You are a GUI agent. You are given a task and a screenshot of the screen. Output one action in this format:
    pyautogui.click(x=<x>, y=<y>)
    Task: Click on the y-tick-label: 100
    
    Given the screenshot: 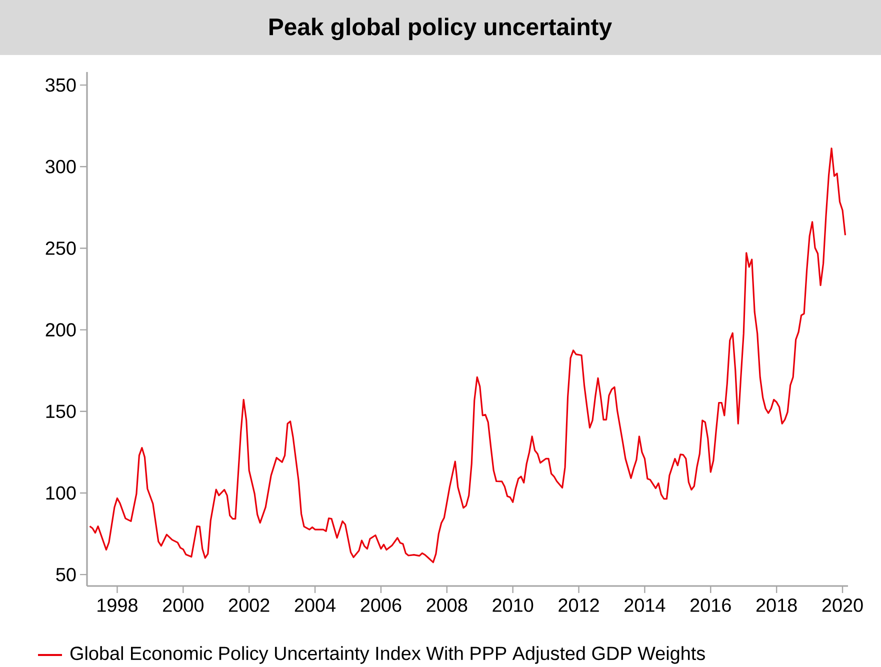 What is the action you would take?
    pyautogui.click(x=61, y=493)
    